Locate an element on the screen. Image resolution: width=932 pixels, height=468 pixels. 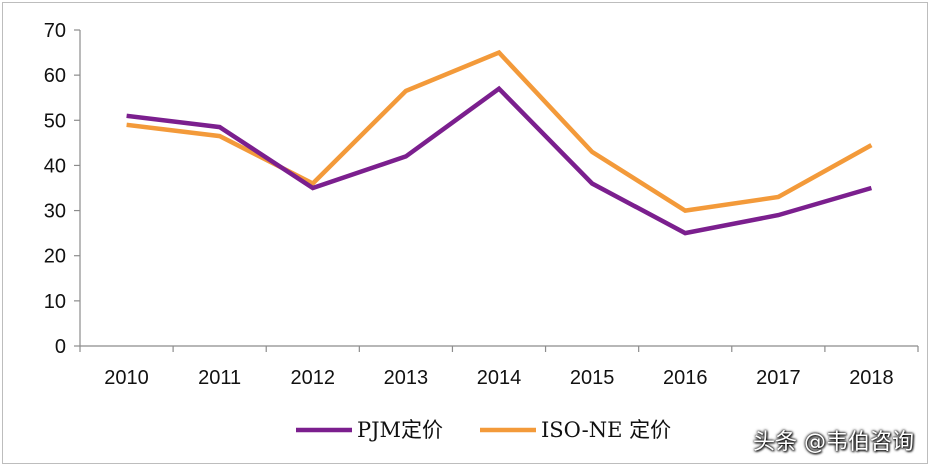
y-tick-label: 60 is located at coordinates (55, 76).